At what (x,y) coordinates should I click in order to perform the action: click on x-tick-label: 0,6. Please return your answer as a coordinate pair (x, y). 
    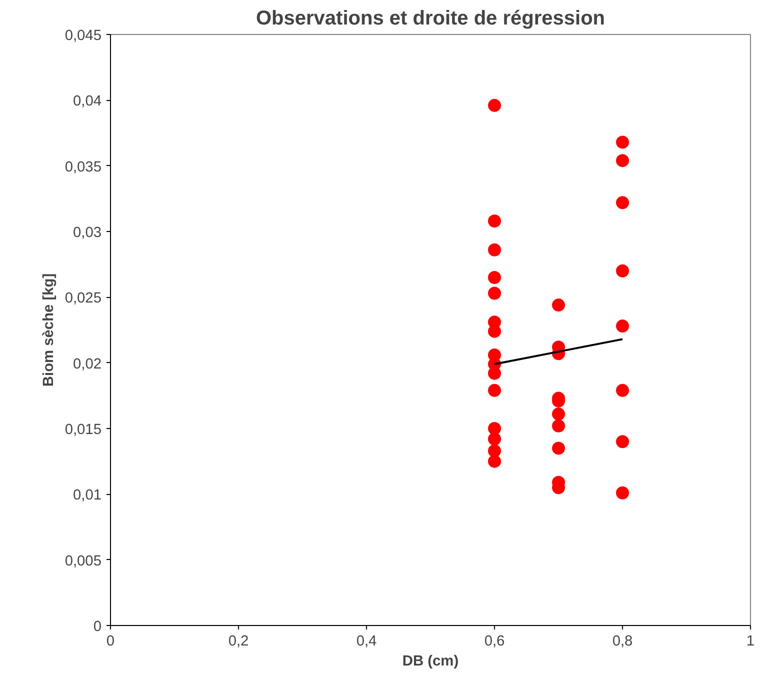
    Looking at the image, I should click on (494, 642).